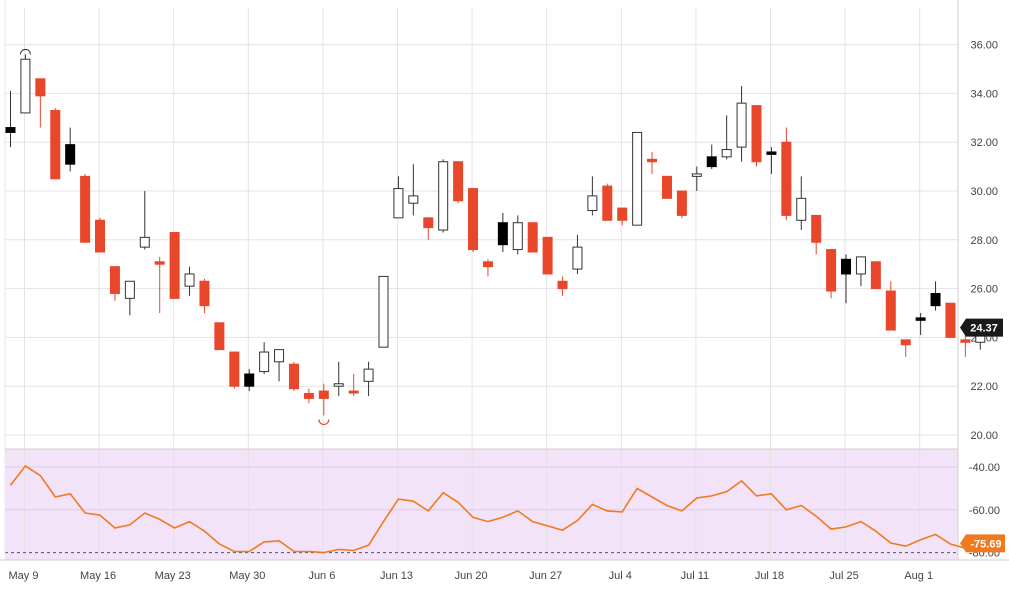 The image size is (1009, 611). What do you see at coordinates (984, 46) in the screenshot?
I see `price-tick-label: 36.00` at bounding box center [984, 46].